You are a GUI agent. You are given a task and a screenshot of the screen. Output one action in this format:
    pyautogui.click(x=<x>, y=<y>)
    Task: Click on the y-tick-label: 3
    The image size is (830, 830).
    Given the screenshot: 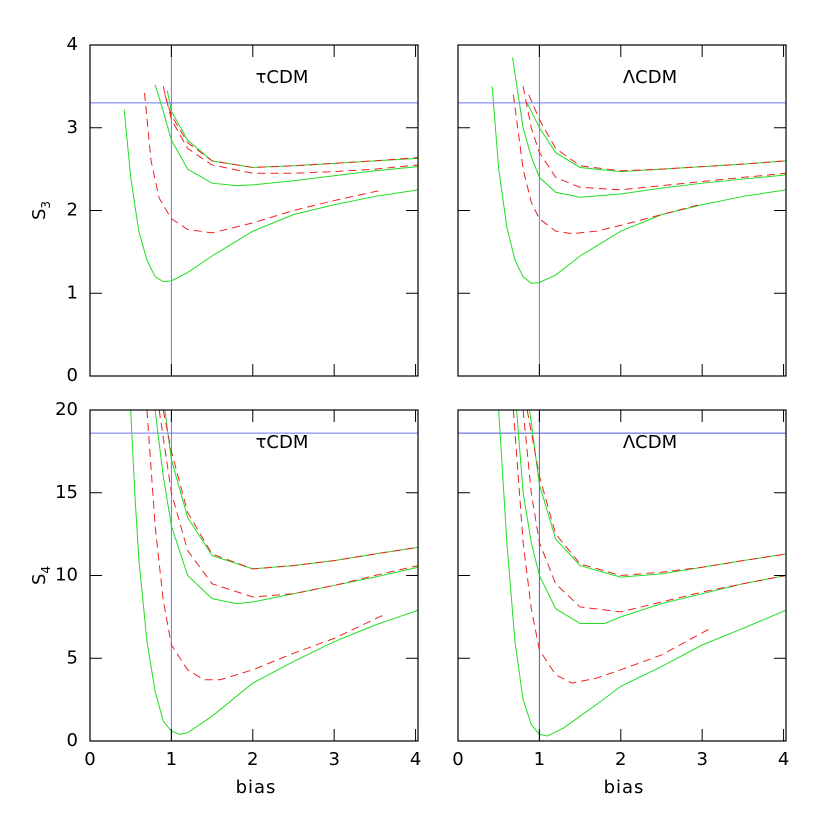 What is the action you would take?
    pyautogui.click(x=72, y=127)
    